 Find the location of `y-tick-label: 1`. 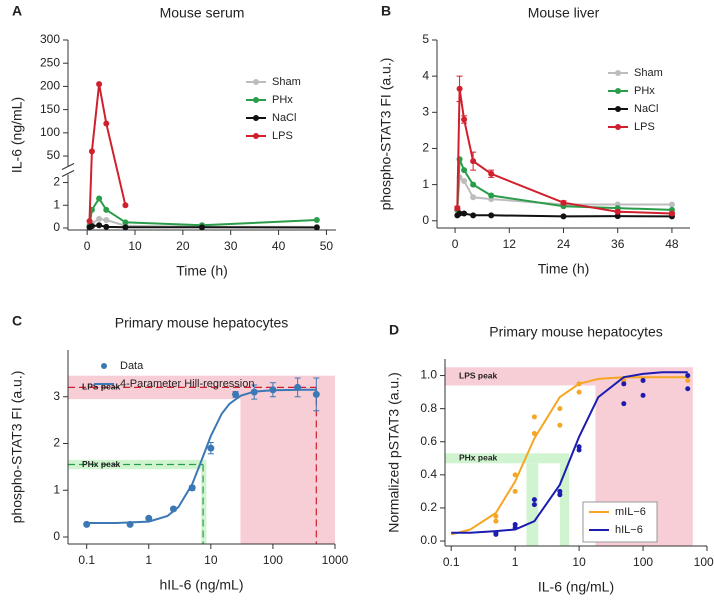

y-tick-label: 1 is located at coordinates (425, 184).